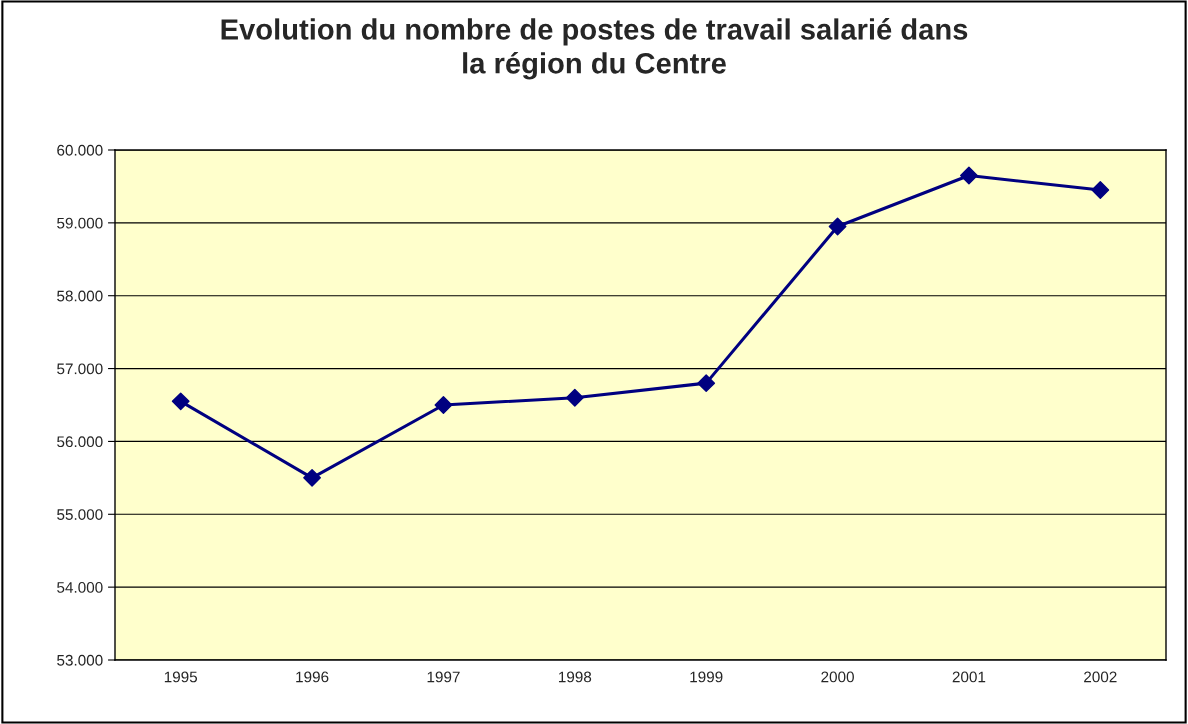  What do you see at coordinates (181, 677) in the screenshot?
I see `x-tick-label: 1995` at bounding box center [181, 677].